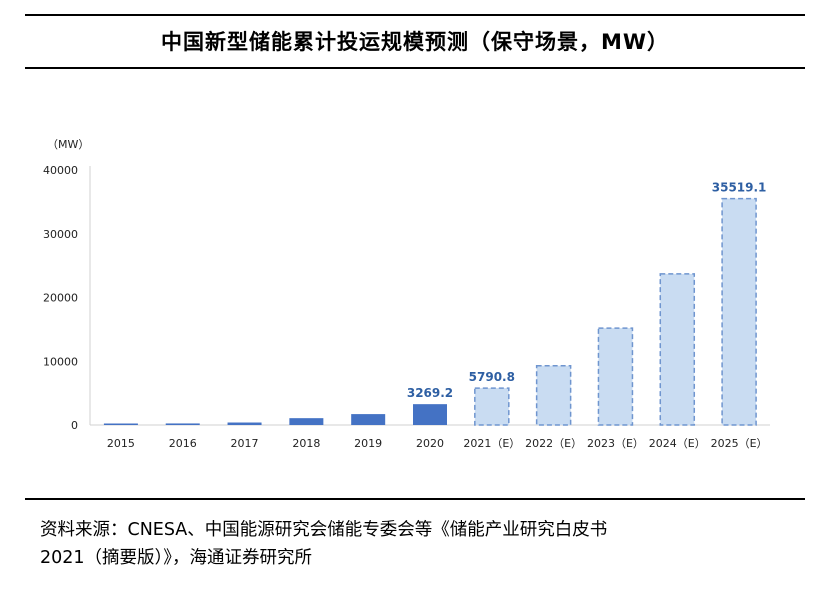 The height and width of the screenshot is (615, 830). I want to click on x-tick-label: 2018, so click(306, 443).